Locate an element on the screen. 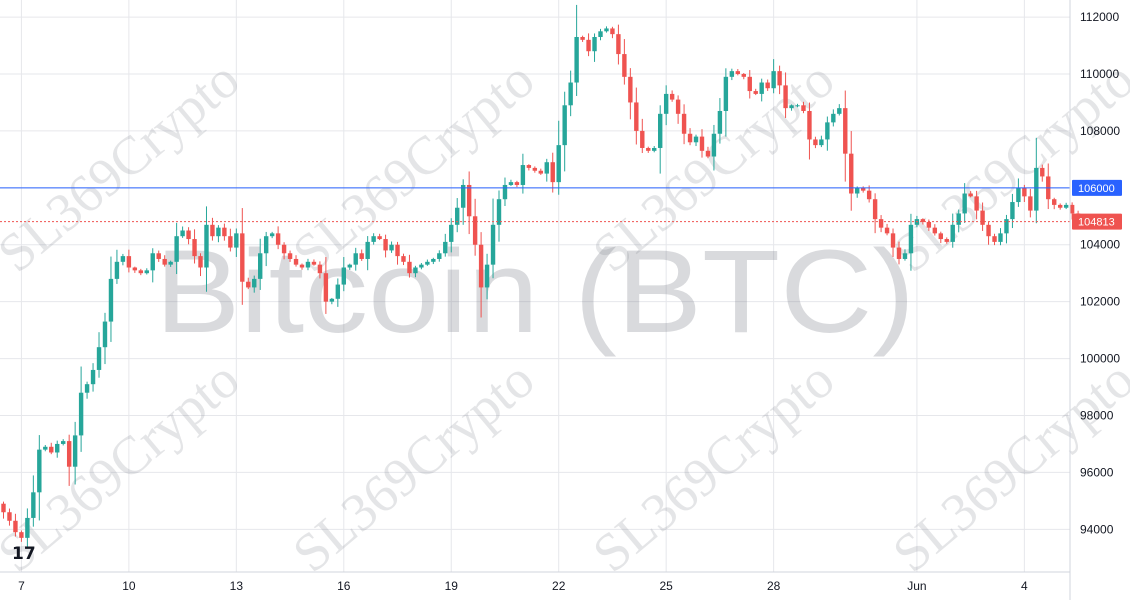 Image resolution: width=1130 pixels, height=605 pixels. tradingview-logo-icon: 17 is located at coordinates (24, 554).